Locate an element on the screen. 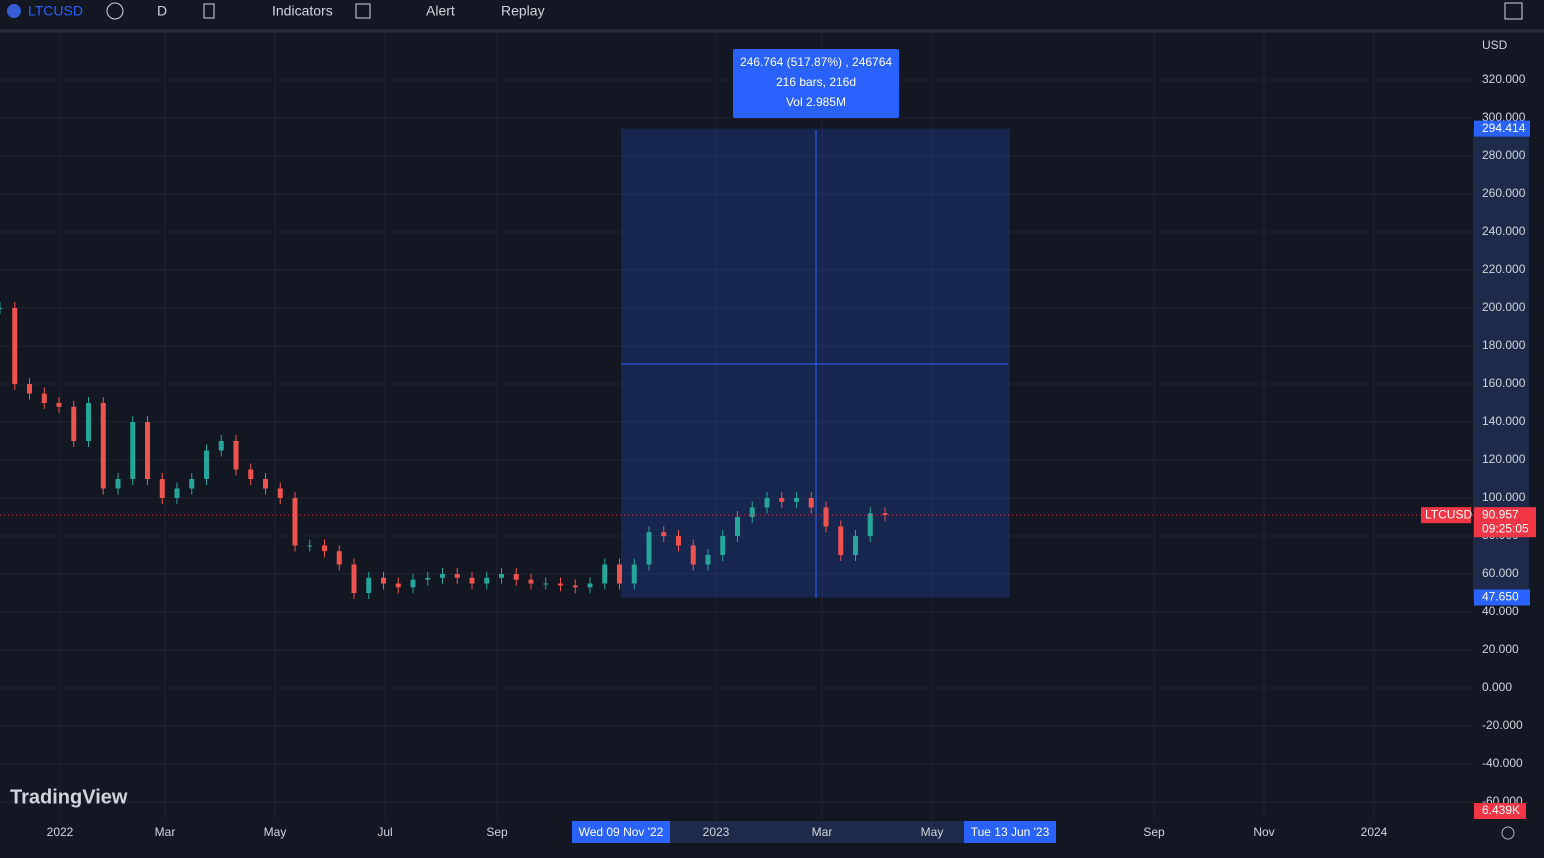  y-tick-label: 40.000 is located at coordinates (1500, 611).